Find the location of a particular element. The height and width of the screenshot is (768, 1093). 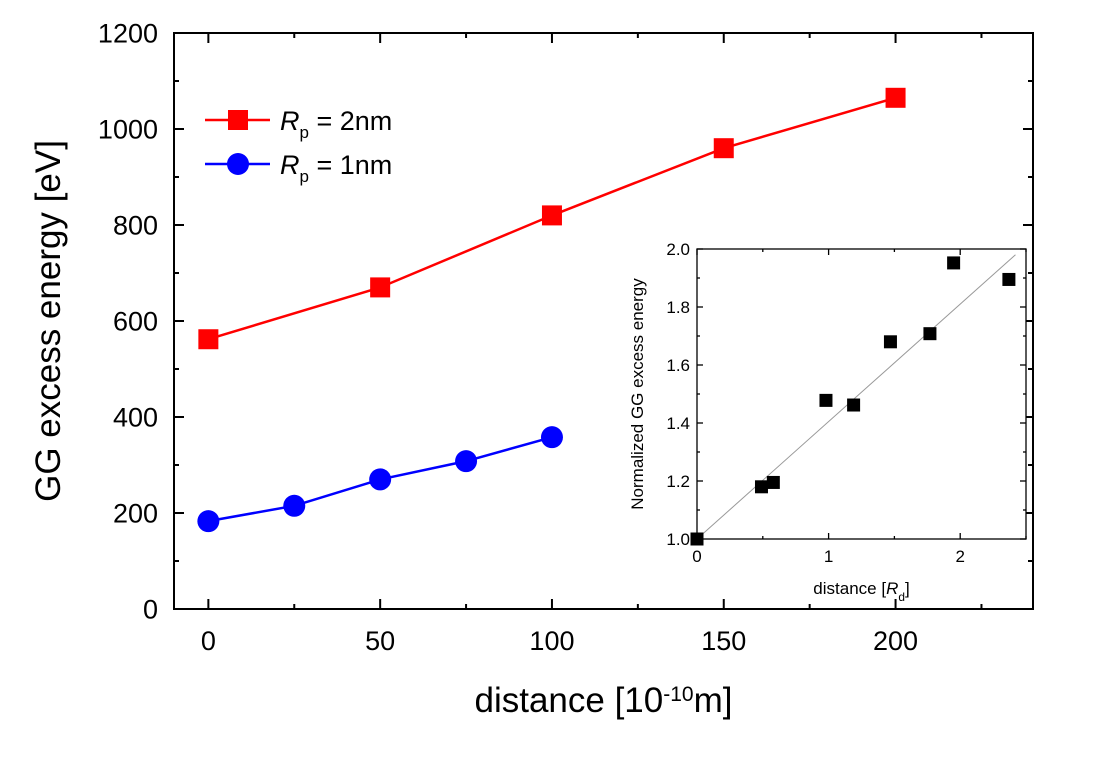

y-tick-label: 1000 is located at coordinates (128, 129).